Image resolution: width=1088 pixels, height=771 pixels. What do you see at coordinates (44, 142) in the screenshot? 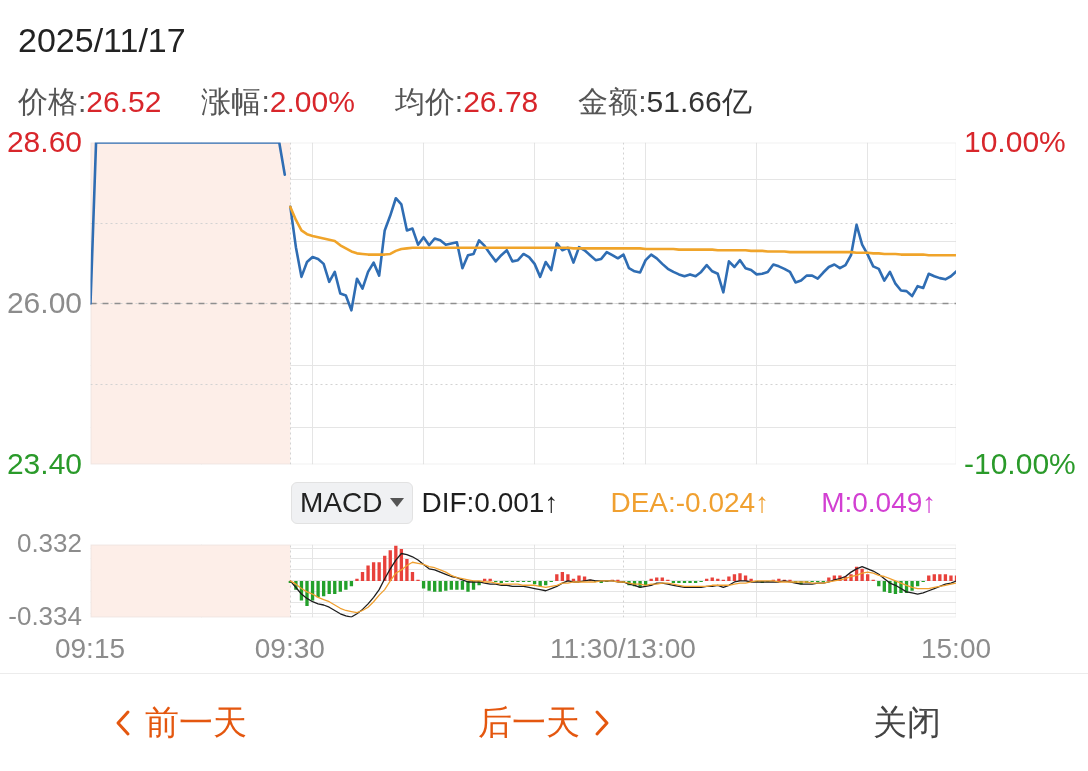
I see `y-tick-label: 28.60` at bounding box center [44, 142].